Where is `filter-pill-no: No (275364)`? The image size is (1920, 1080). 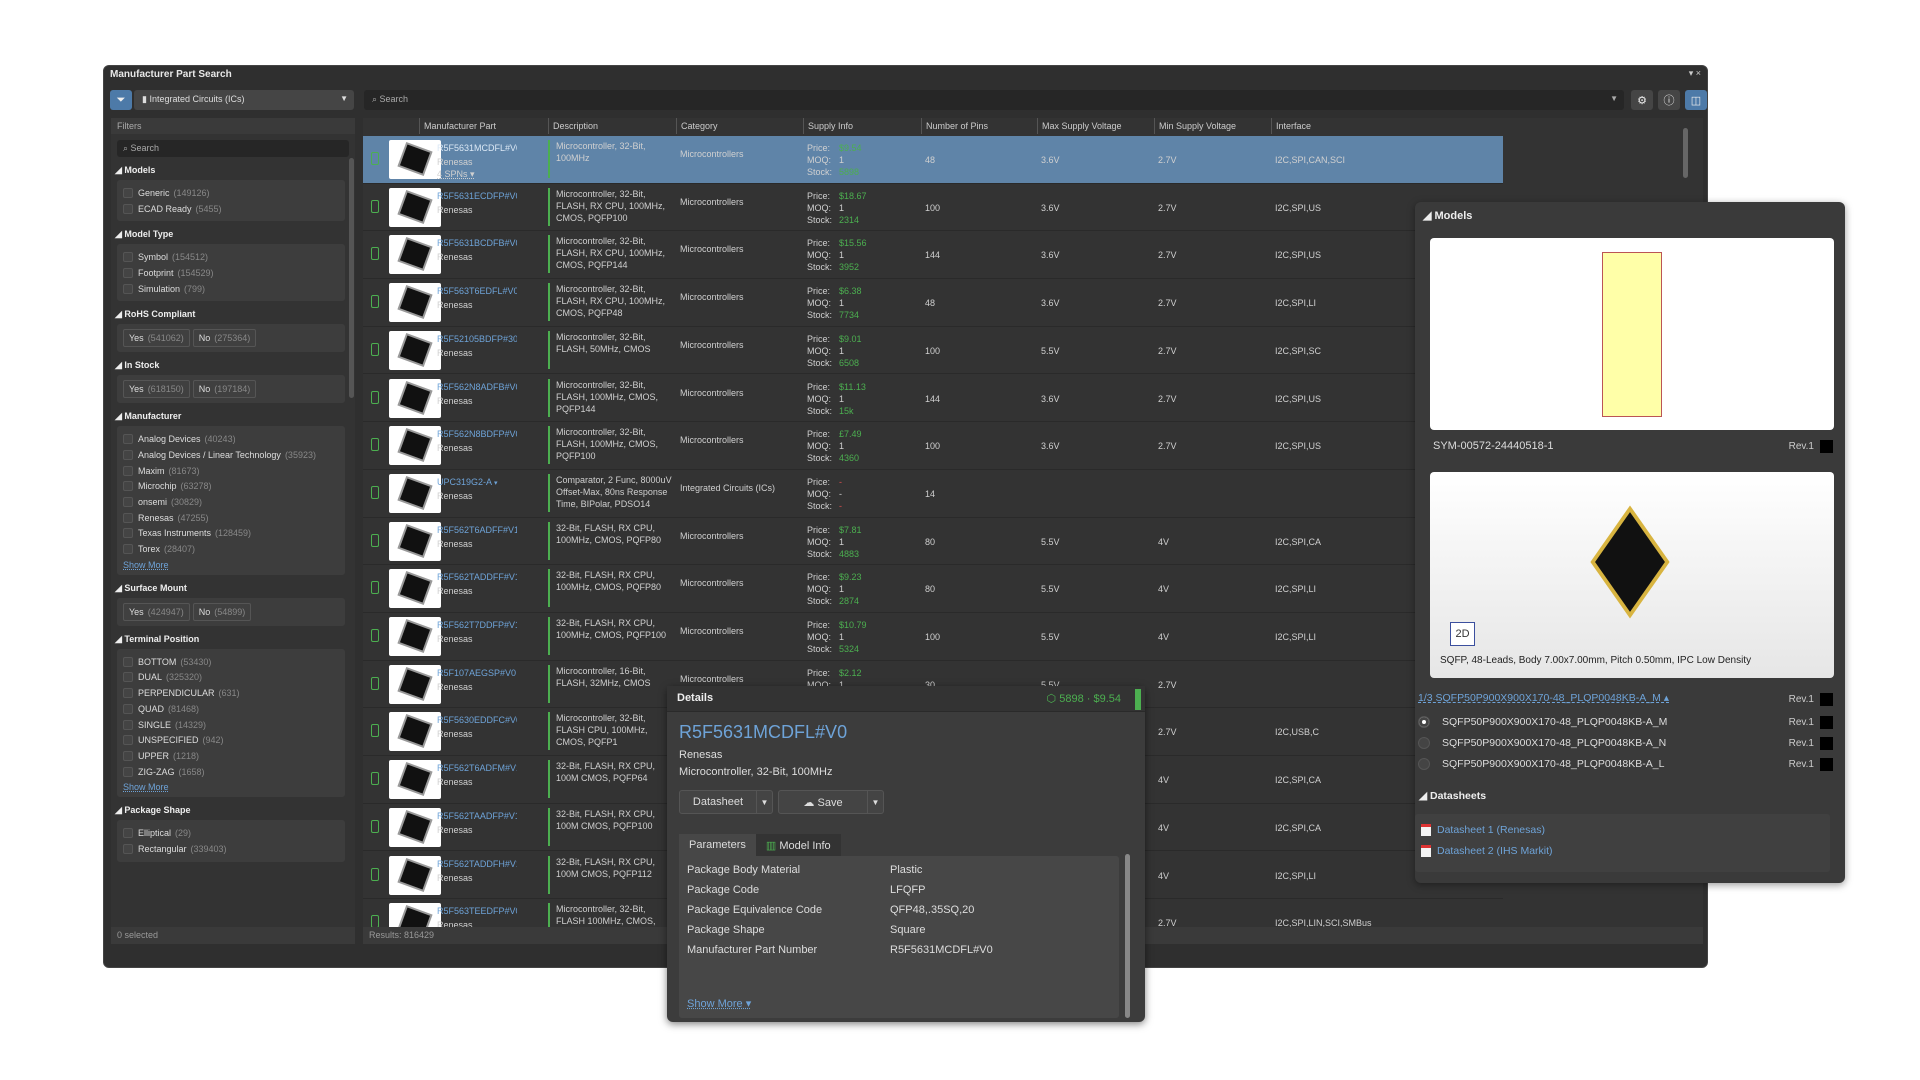 filter-pill-no: No (275364) is located at coordinates (224, 338).